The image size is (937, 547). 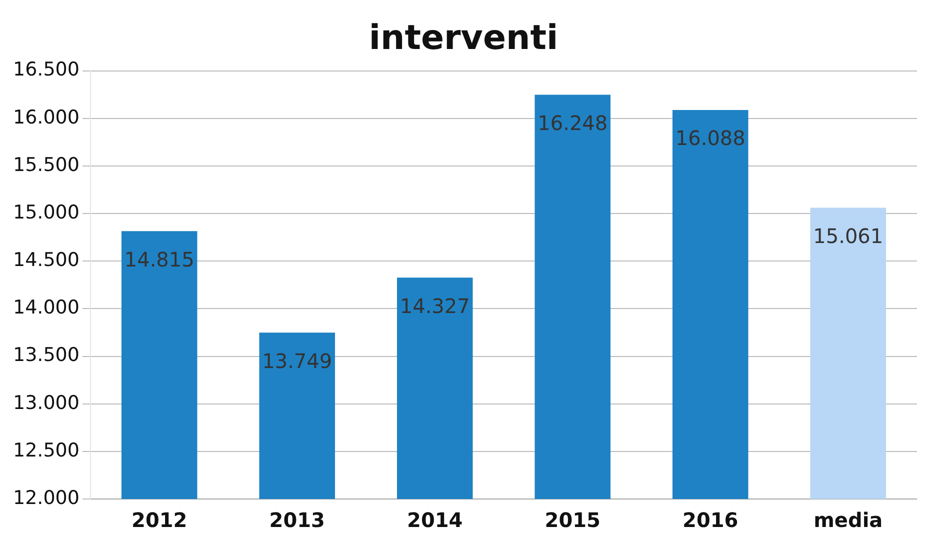 What do you see at coordinates (435, 306) in the screenshot?
I see `data-label: 14.327` at bounding box center [435, 306].